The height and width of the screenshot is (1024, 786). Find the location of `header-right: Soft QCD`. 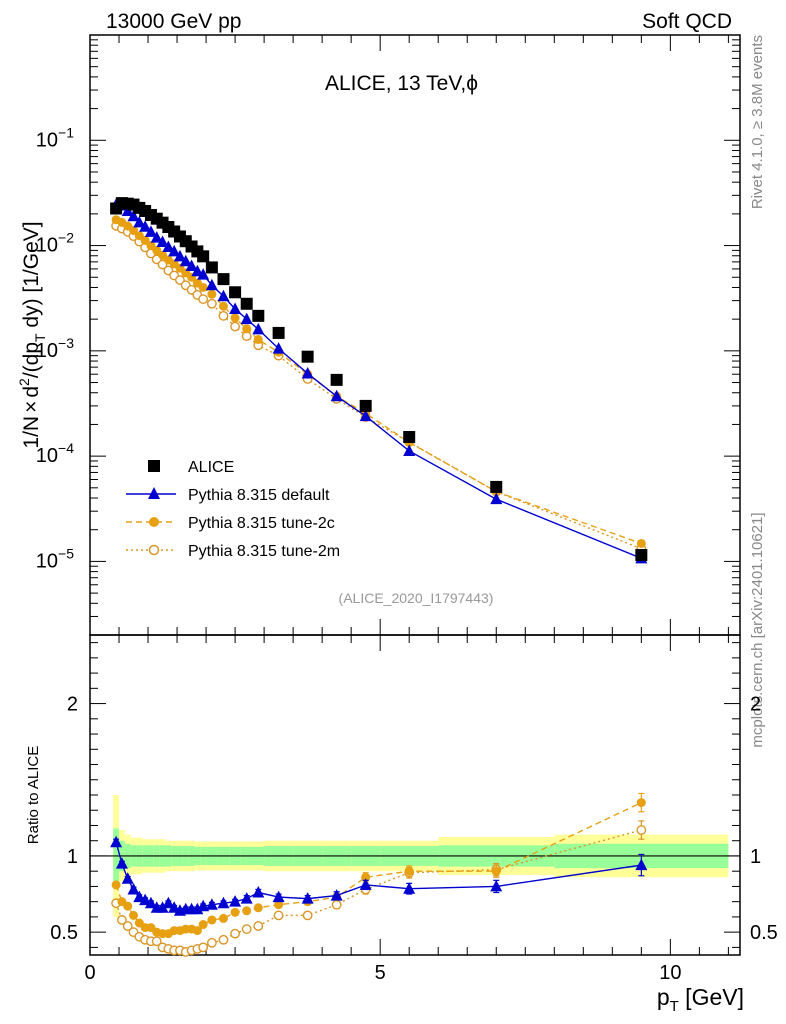

header-right: Soft QCD is located at coordinates (687, 21).